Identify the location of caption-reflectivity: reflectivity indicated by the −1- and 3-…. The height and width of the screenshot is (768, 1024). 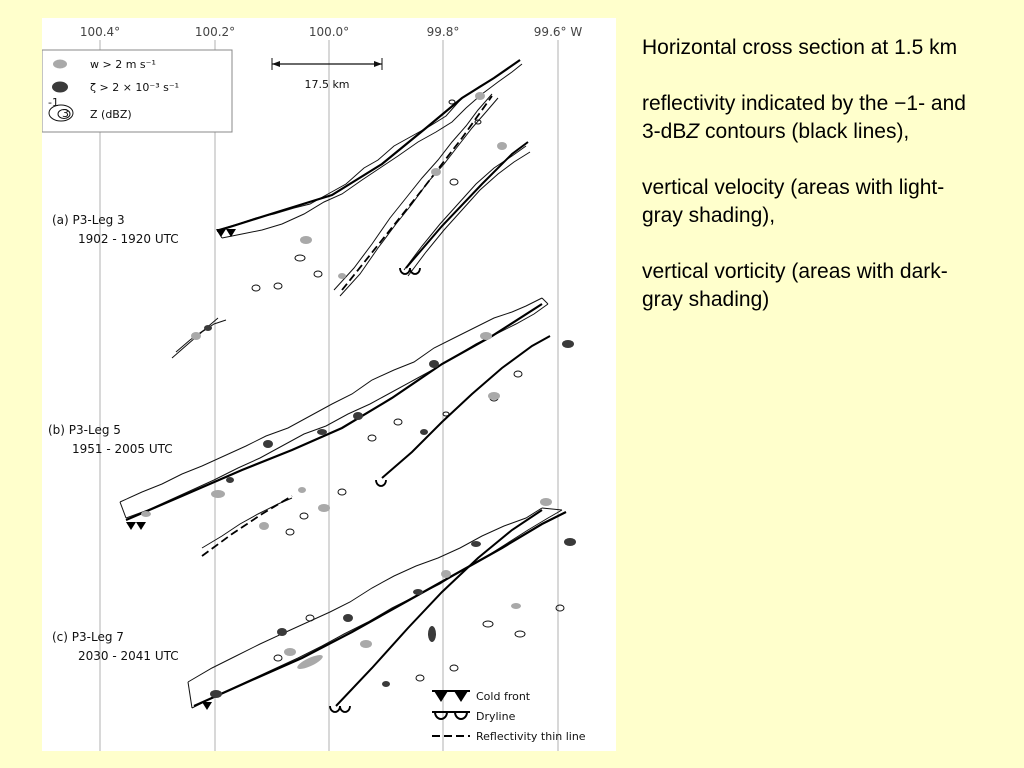
(812, 118).